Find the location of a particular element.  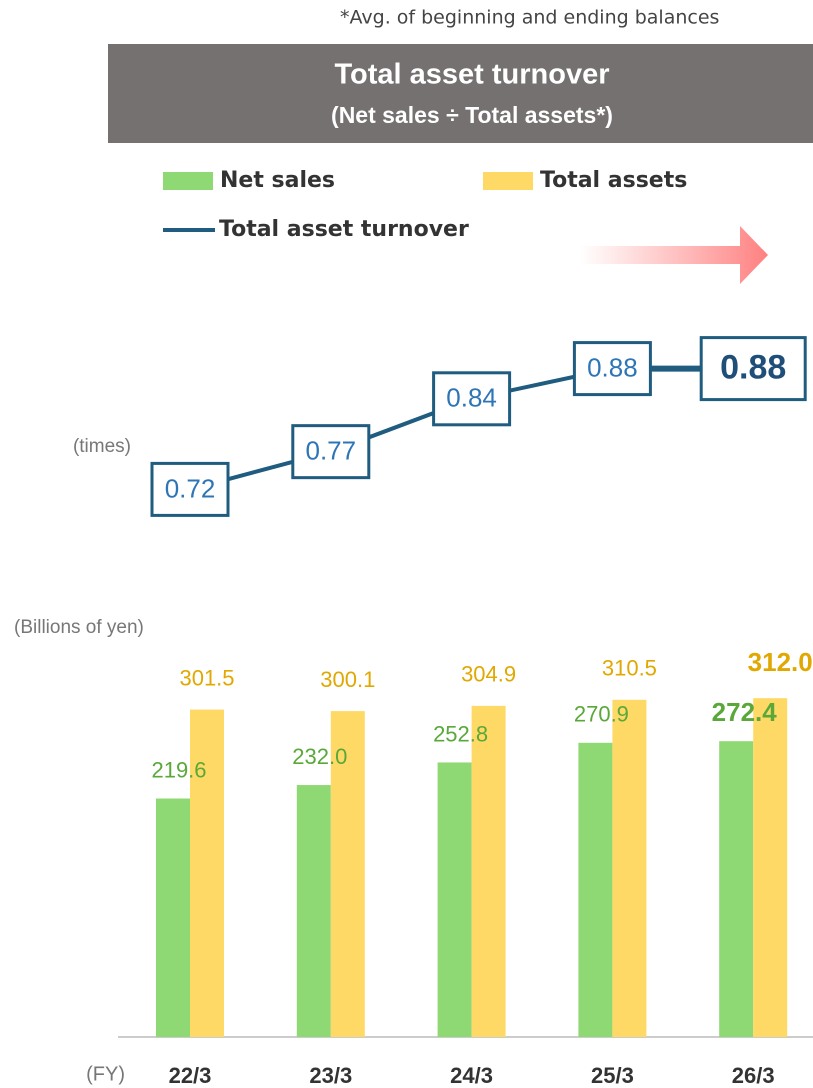

bar-value-label: 272.4 is located at coordinates (745, 712).